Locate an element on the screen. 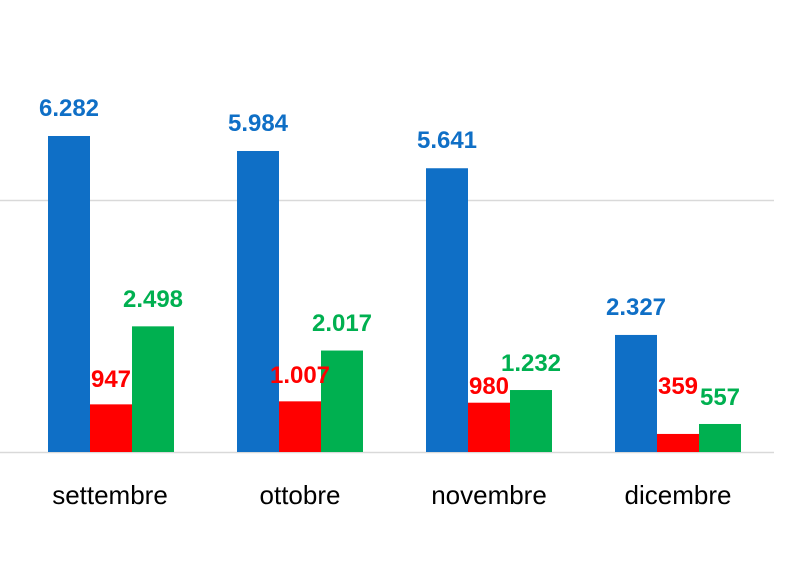 This screenshot has width=800, height=586. data-label: 557 is located at coordinates (720, 397).